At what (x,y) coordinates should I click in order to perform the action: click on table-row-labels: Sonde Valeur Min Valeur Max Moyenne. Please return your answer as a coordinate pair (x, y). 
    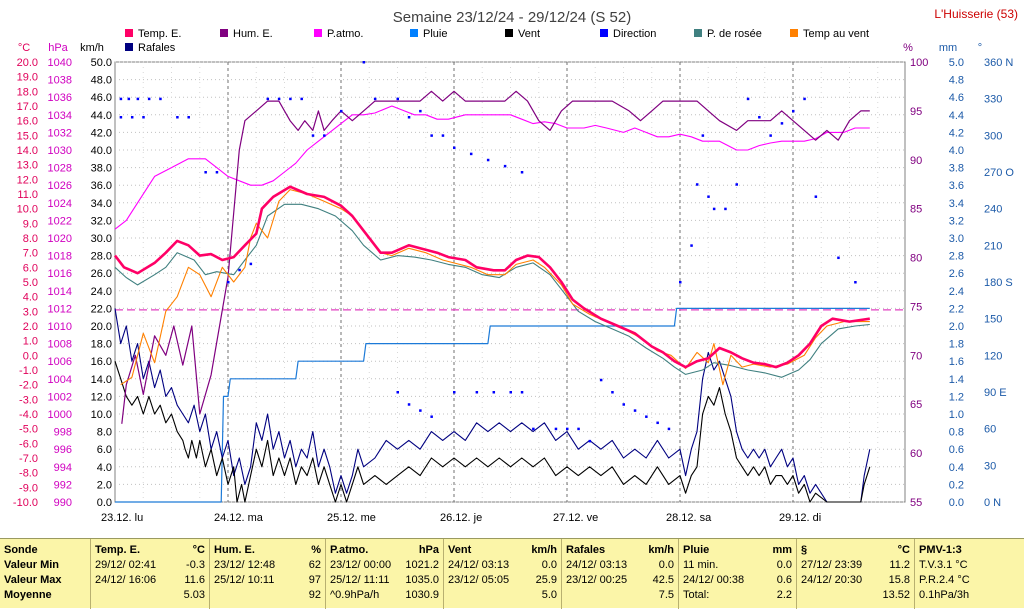
    Looking at the image, I should click on (45, 574).